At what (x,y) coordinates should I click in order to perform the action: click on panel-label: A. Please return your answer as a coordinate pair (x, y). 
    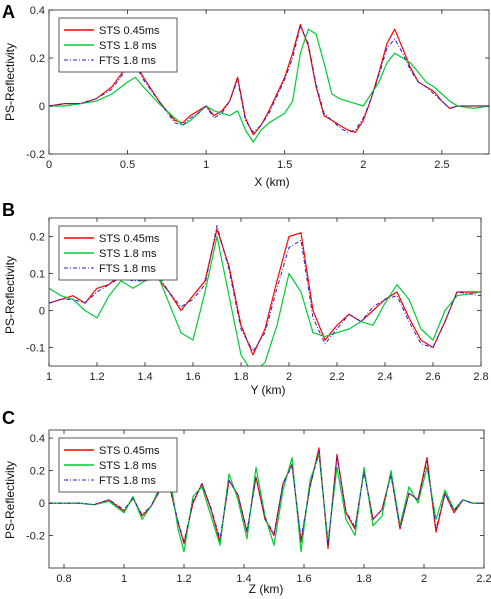
    Looking at the image, I should click on (8, 12).